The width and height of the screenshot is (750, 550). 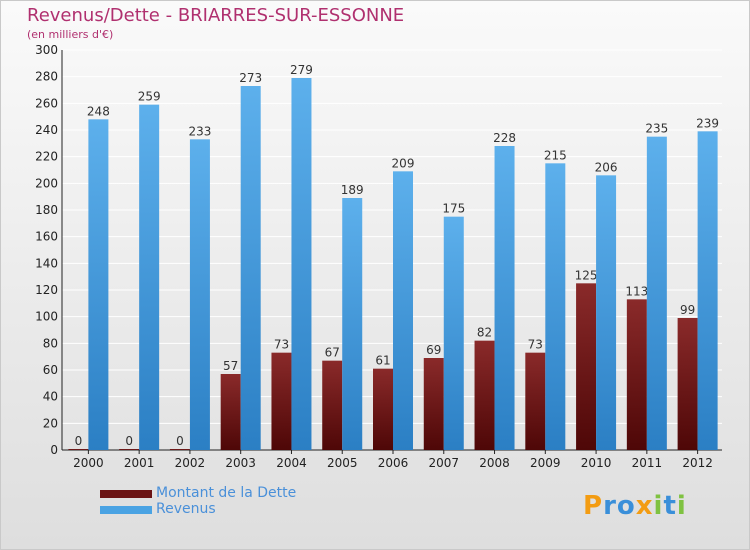 I want to click on y-tick-label: 300, so click(x=46, y=50).